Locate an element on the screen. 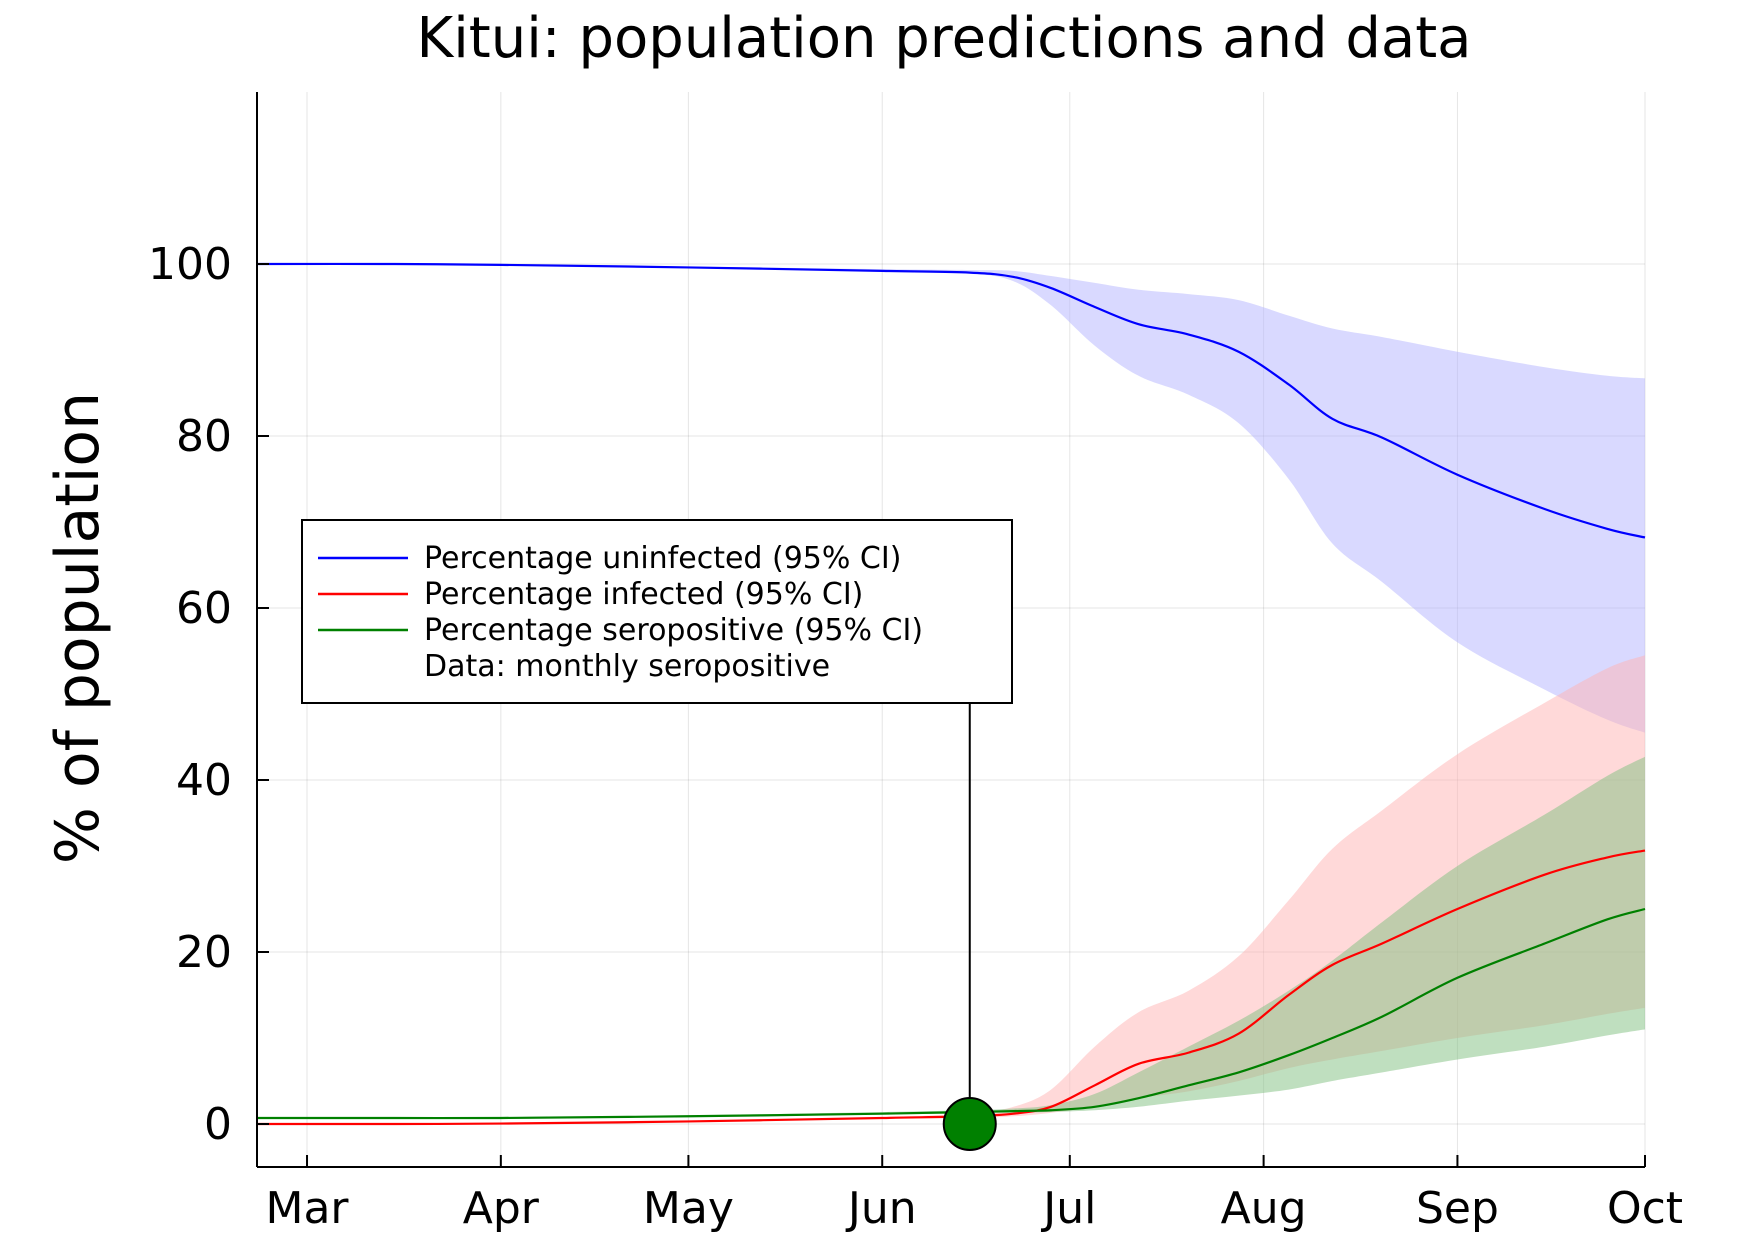 Image resolution: width=1750 pixels, height=1250 pixels. x-tick-label-may: May is located at coordinates (688, 1208).